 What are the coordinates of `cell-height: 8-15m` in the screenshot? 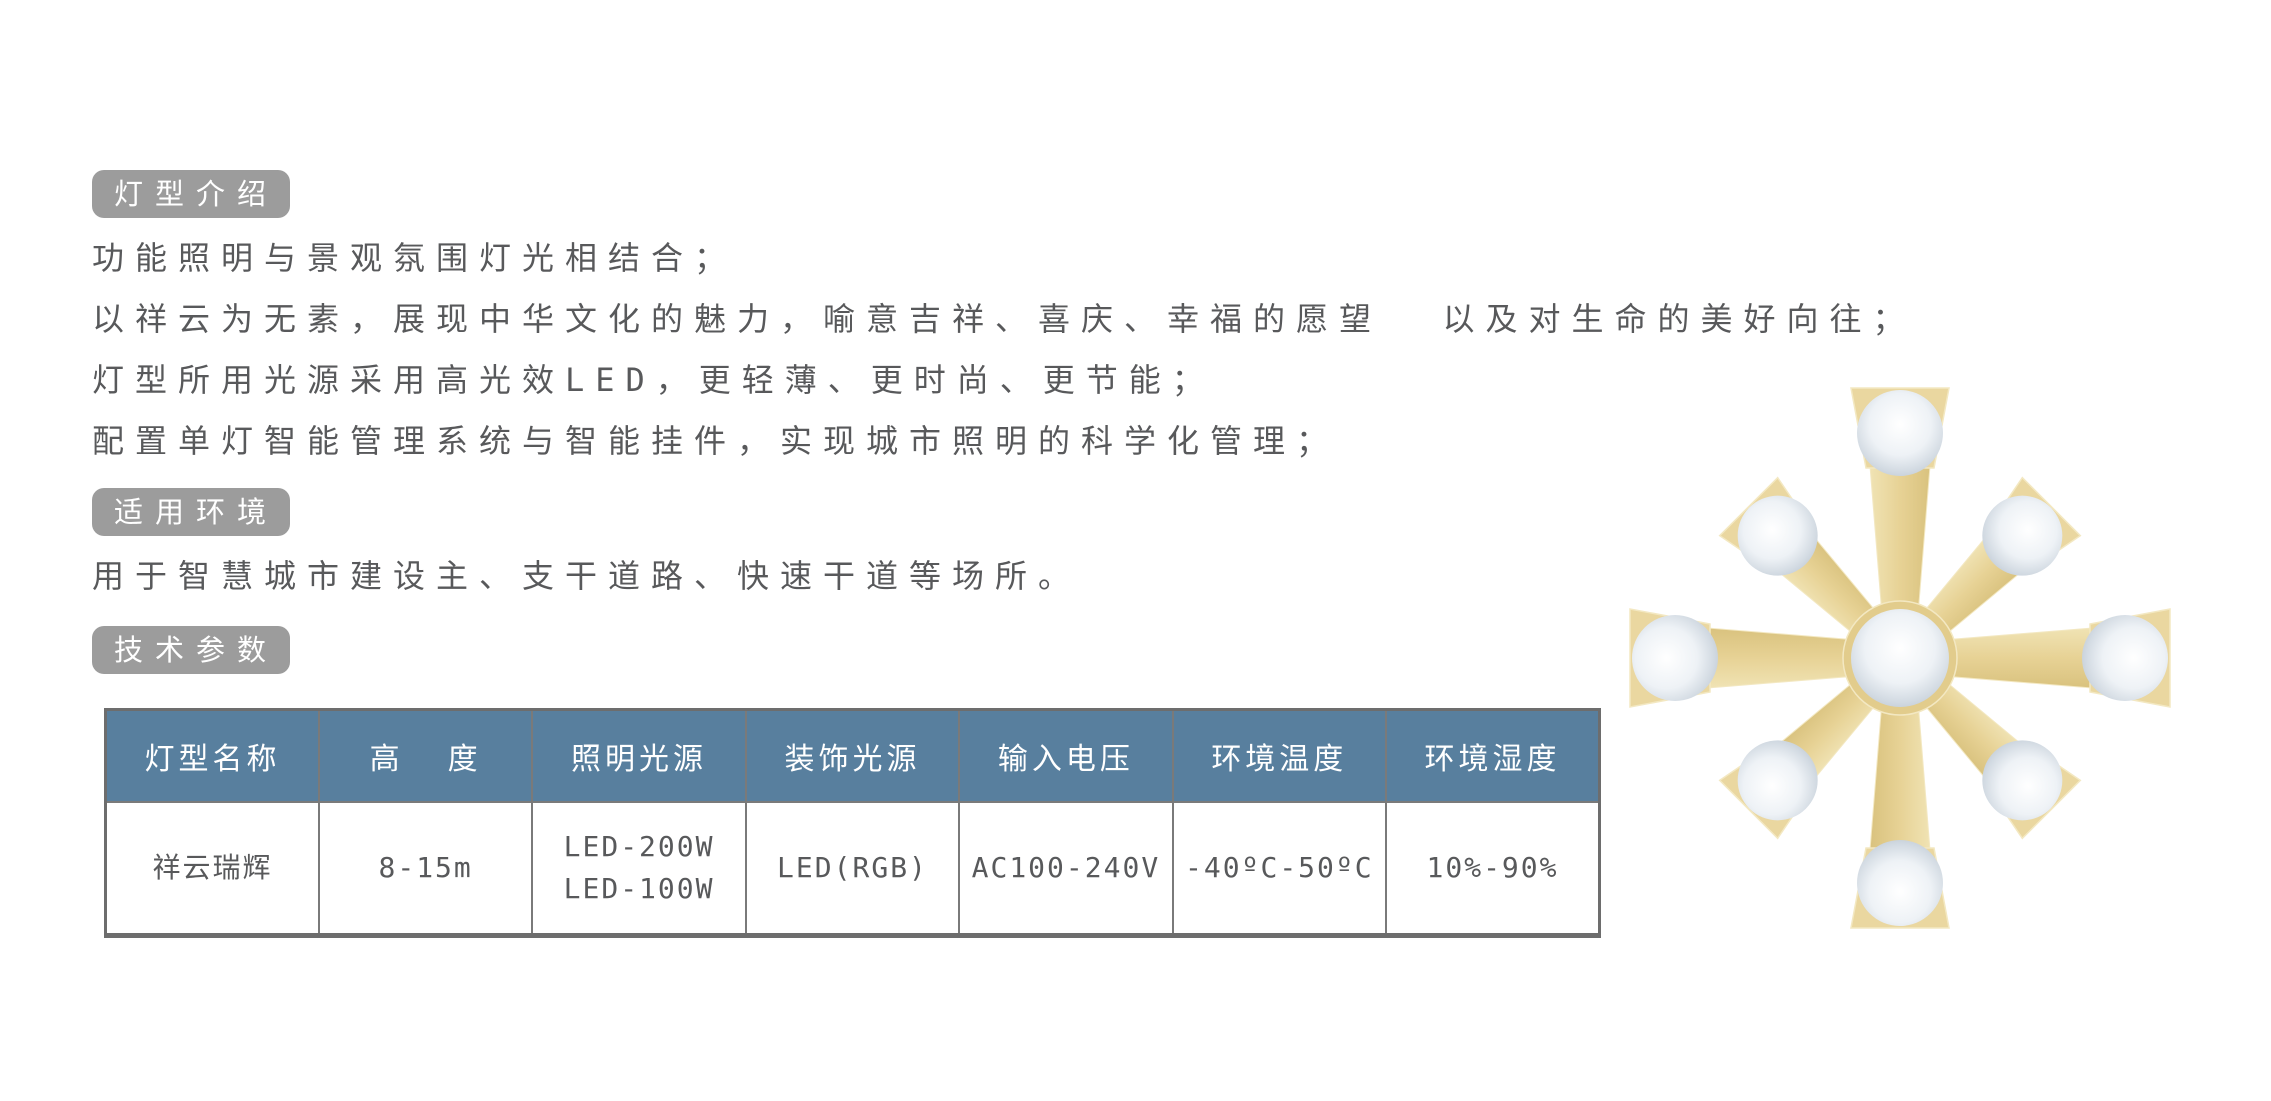 It's located at (425, 869).